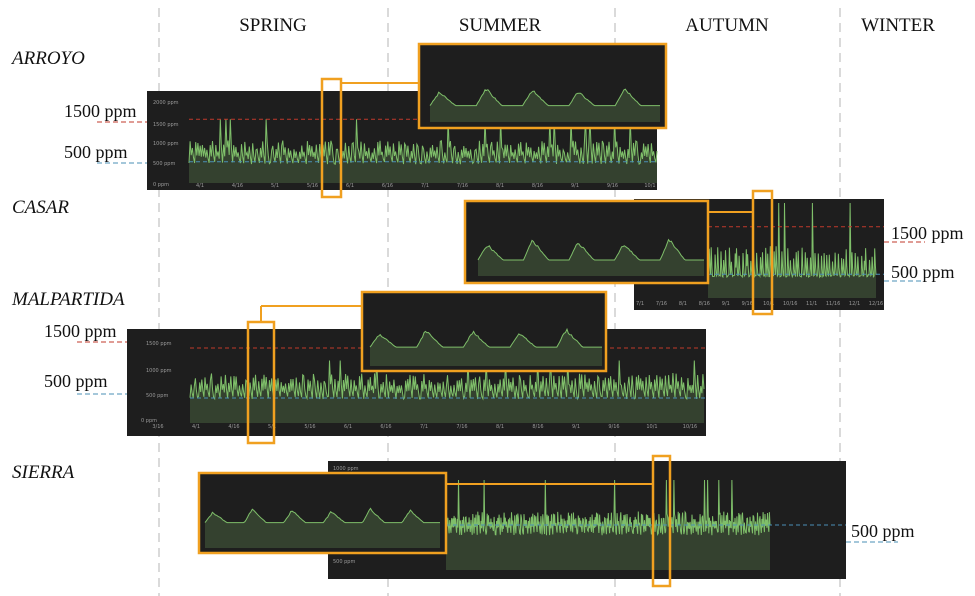  What do you see at coordinates (423, 142) in the screenshot?
I see `arroyo-series-line` at bounding box center [423, 142].